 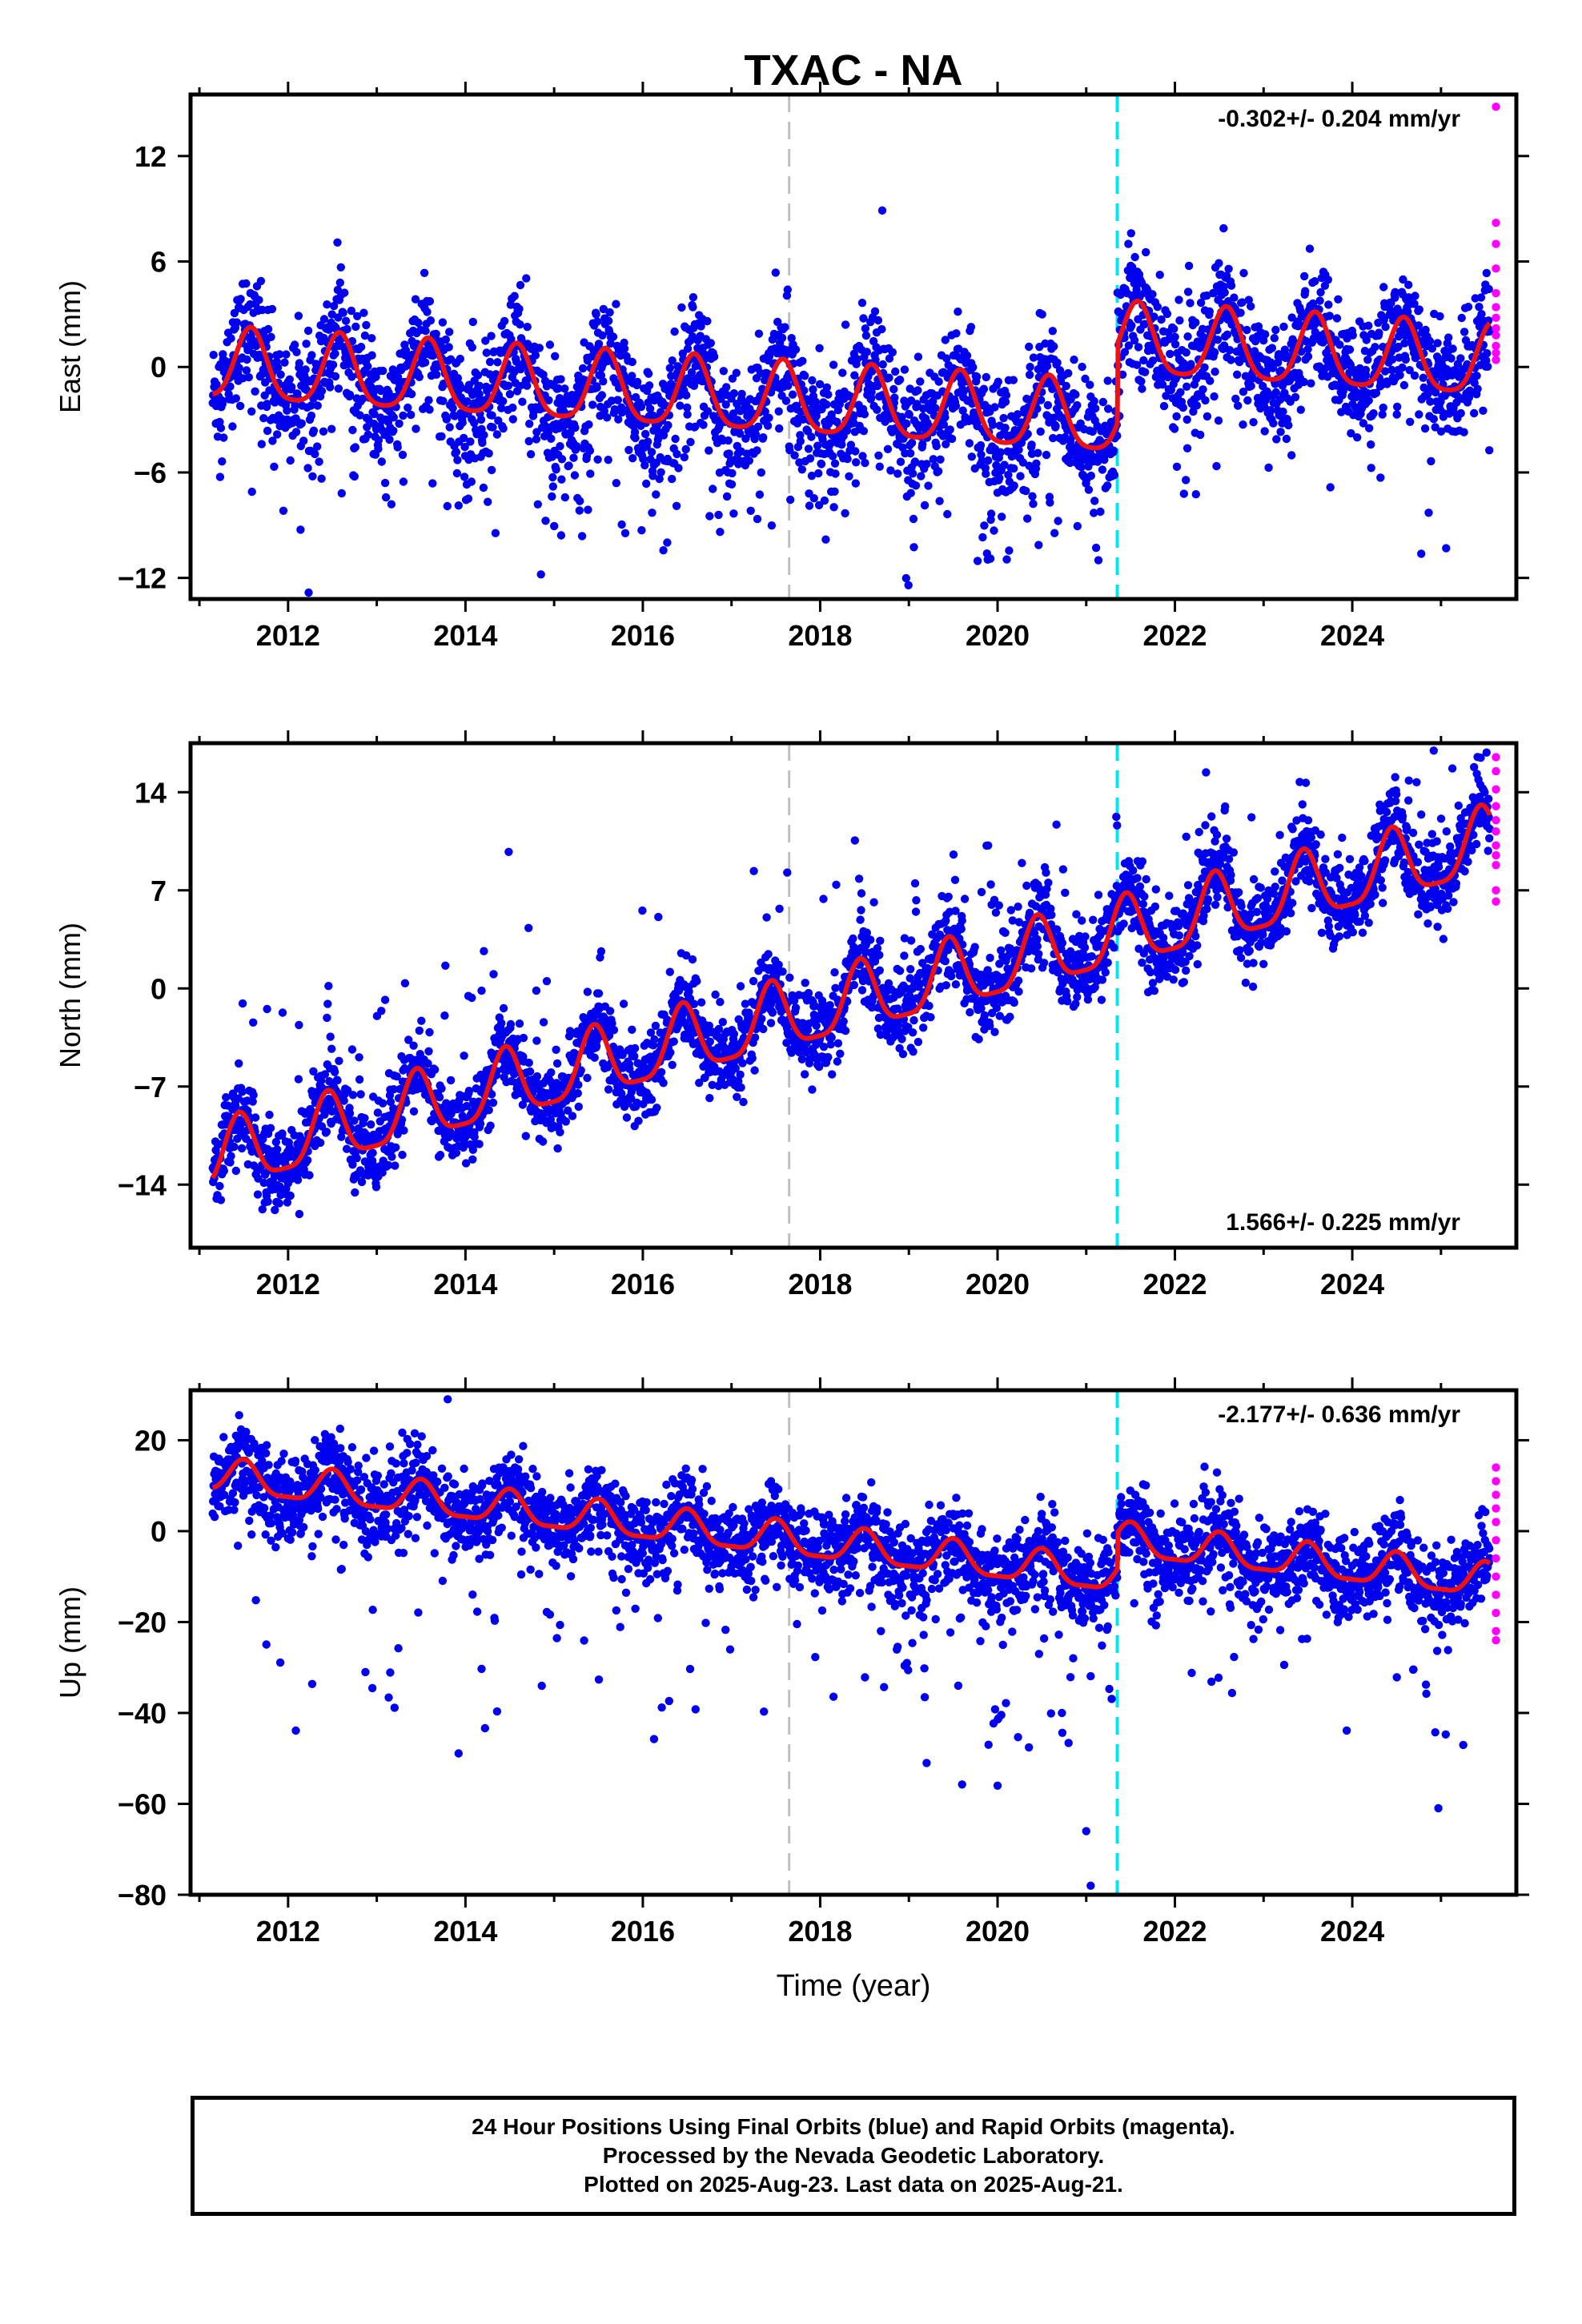 I want to click on x-tick-label: 2016, so click(x=643, y=635).